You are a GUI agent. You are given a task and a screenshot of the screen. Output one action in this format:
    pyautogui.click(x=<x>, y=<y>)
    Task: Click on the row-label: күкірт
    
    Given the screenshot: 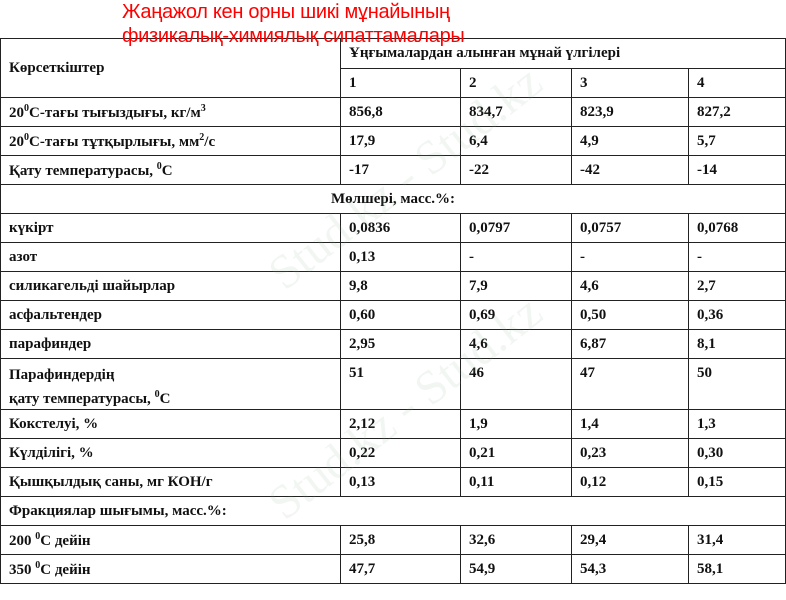 What is the action you would take?
    pyautogui.click(x=170, y=228)
    